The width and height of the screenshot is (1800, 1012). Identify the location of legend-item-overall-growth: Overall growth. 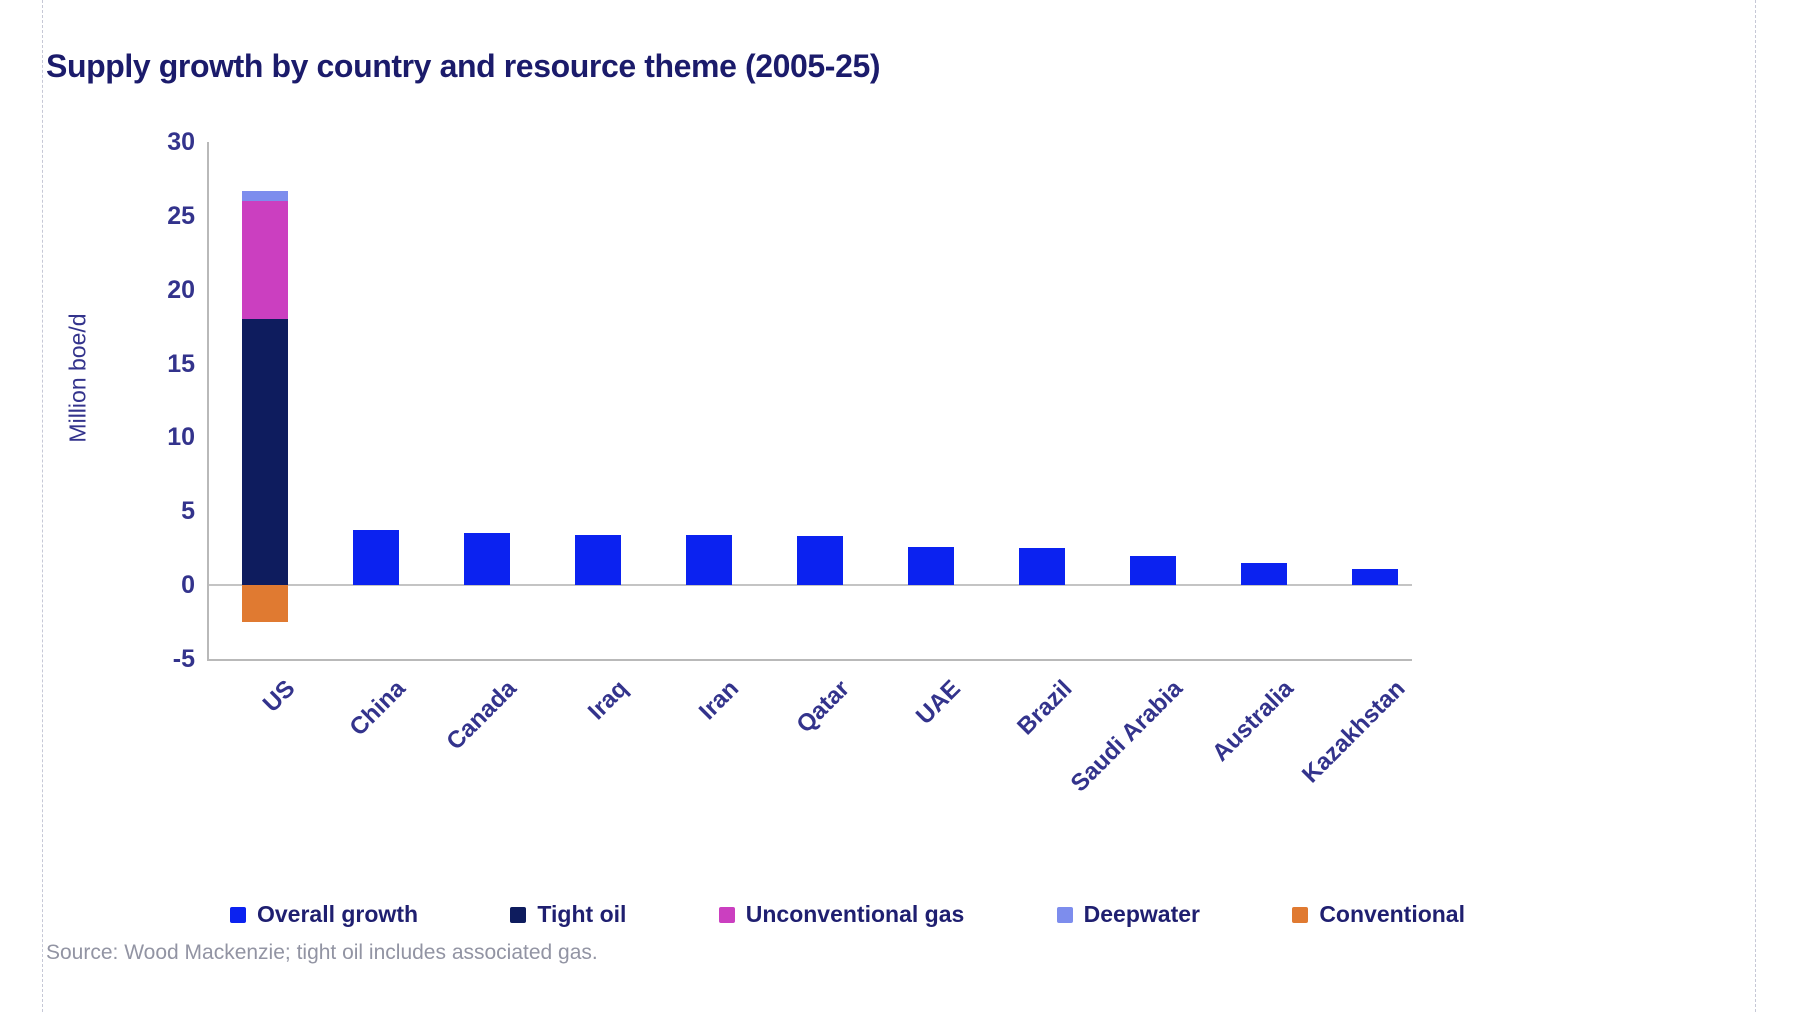
(324, 914).